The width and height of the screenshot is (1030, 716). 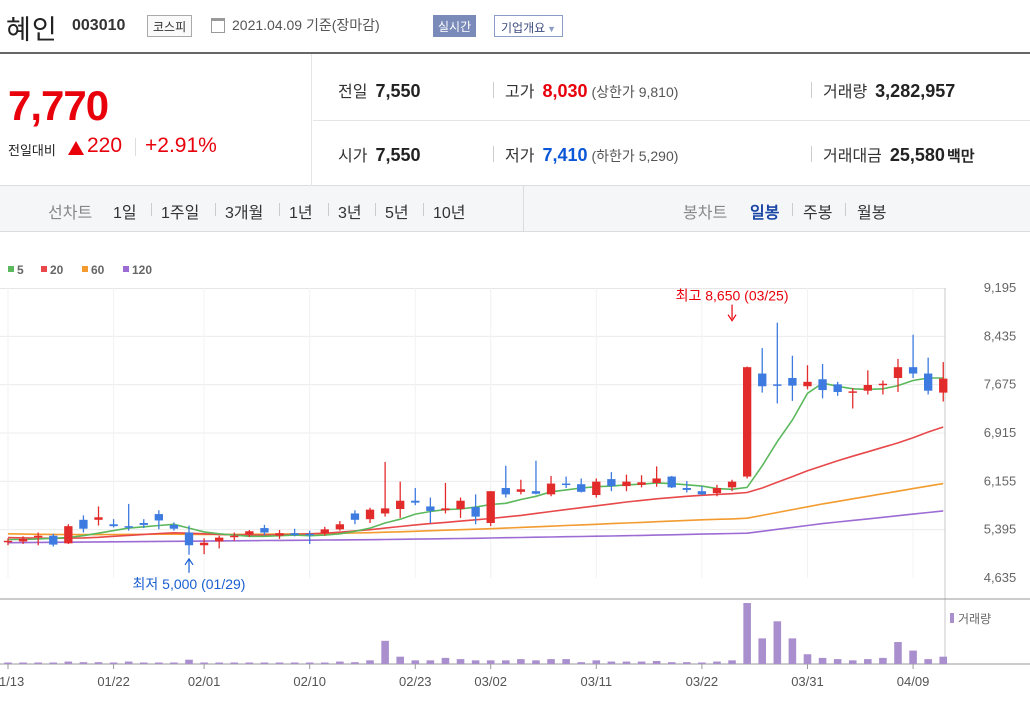 What do you see at coordinates (523, 28) in the screenshot?
I see `company-overview-label: 기업개요` at bounding box center [523, 28].